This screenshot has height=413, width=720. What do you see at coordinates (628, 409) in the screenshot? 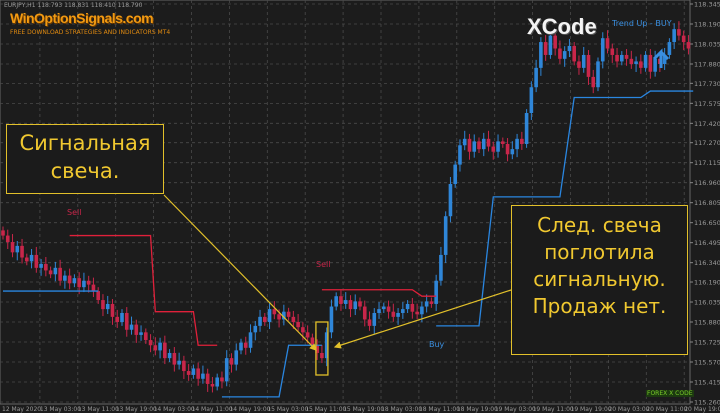
I see `x-tick-label: 20 May 03:00` at bounding box center [628, 409].